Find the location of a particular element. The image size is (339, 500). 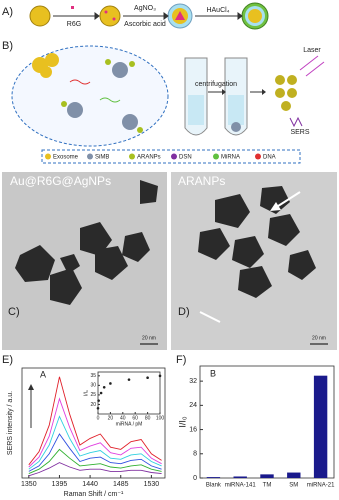

x-tick-label: miRNA-21 is located at coordinates (321, 486).